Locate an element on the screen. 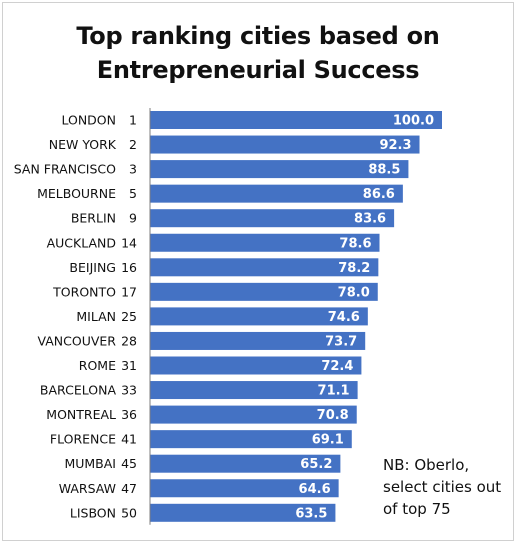 This screenshot has width=518, height=545. rank-label: 31 is located at coordinates (129, 365).